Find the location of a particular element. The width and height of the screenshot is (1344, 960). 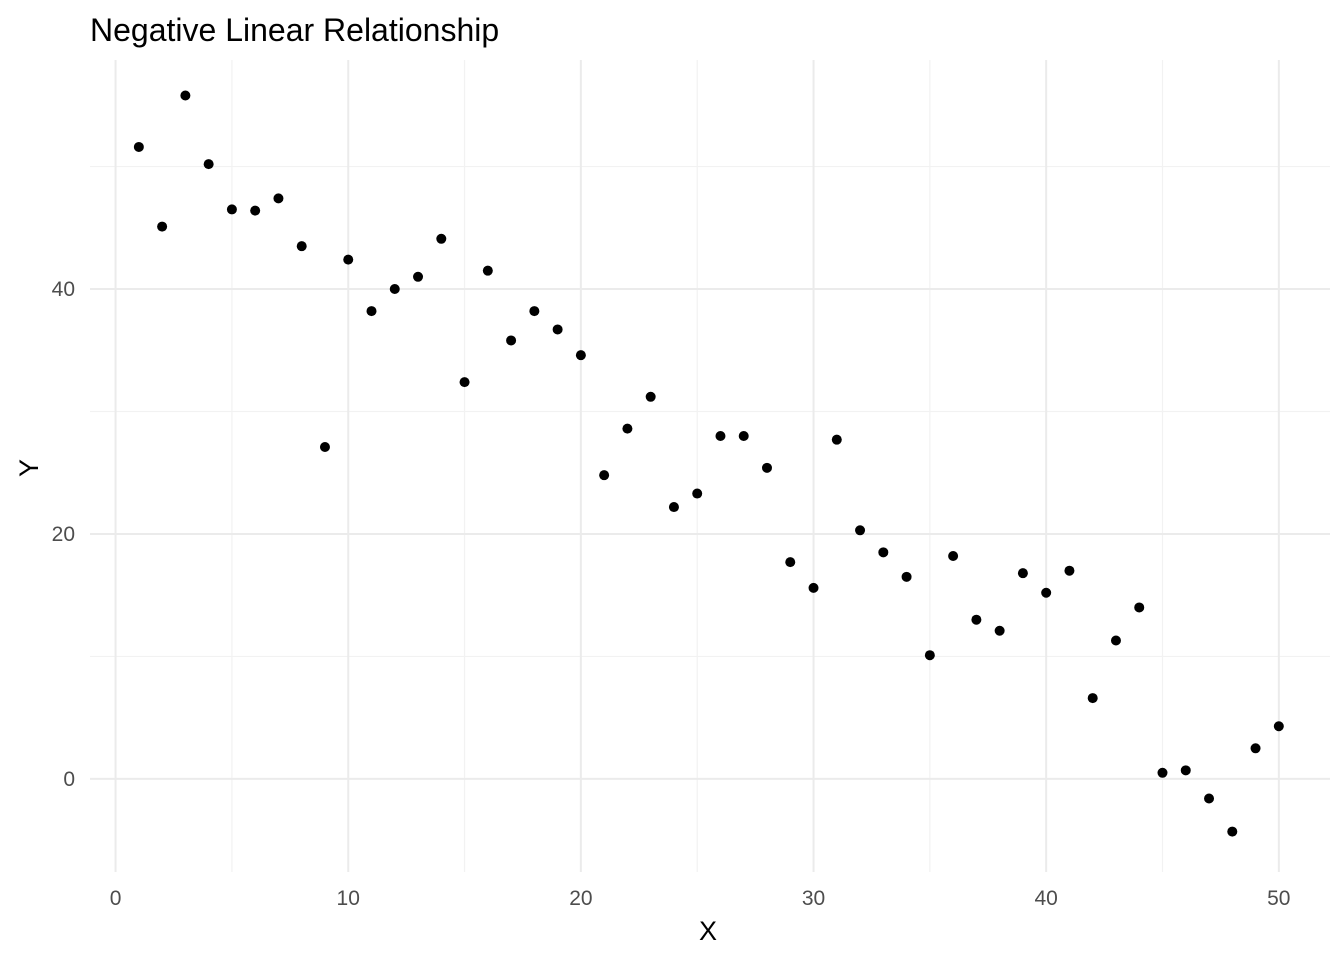

x-axis-tick-labels: 0 10 20 30 40 50 is located at coordinates (700, 898).